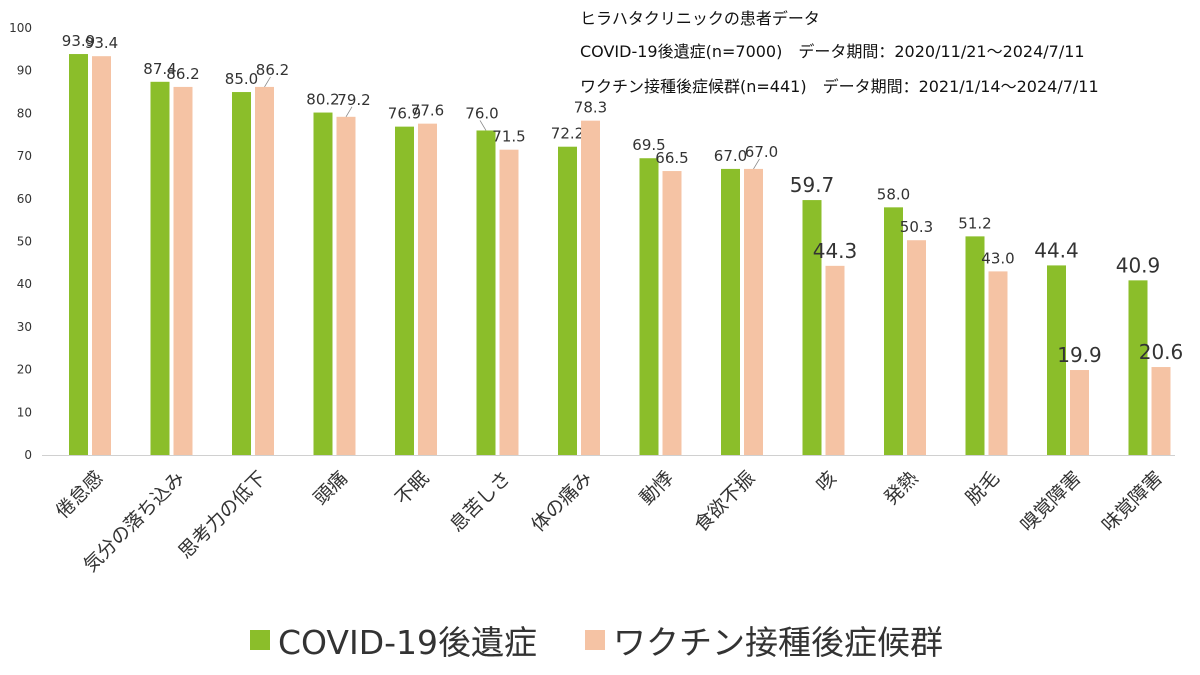 The image size is (1200, 675). I want to click on category-label: 頭痛, so click(331, 488).